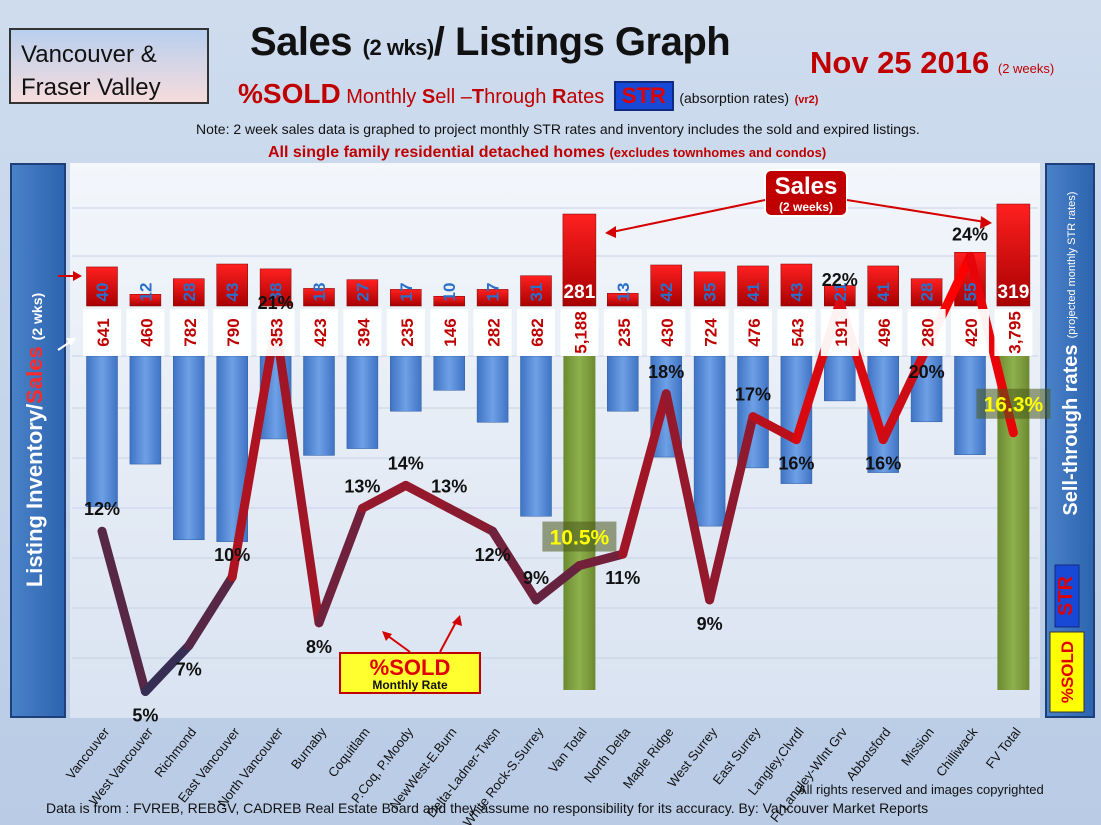 Image resolution: width=1101 pixels, height=825 pixels. What do you see at coordinates (916, 211) in the screenshot?
I see `sales-arrow-right` at bounding box center [916, 211].